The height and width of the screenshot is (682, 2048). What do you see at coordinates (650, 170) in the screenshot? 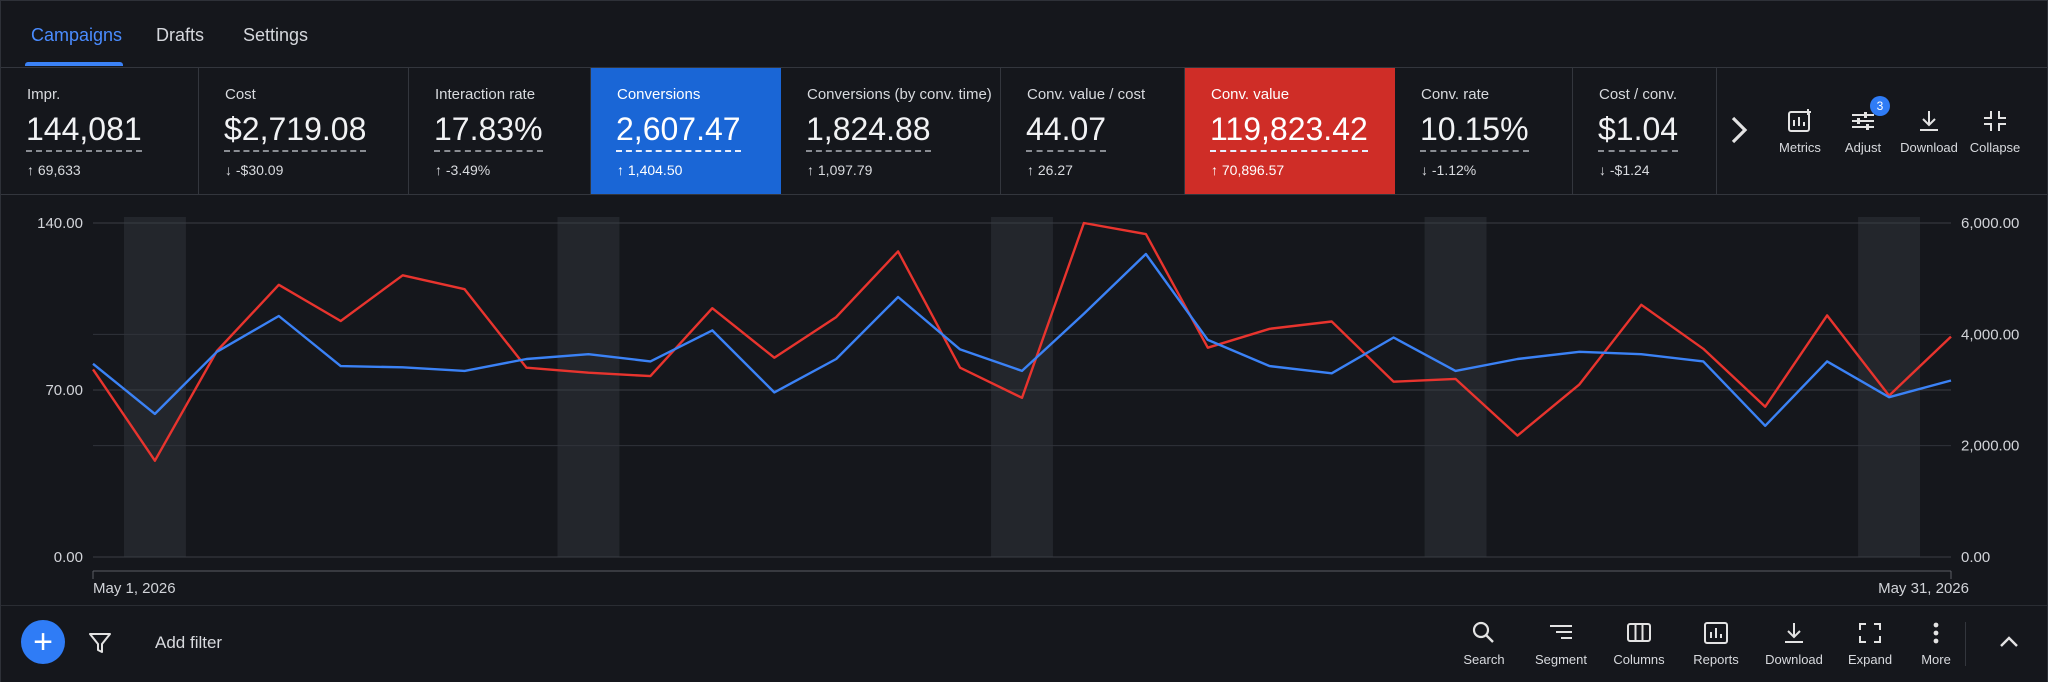
I see `metric-delta: ↑ 1,404.50` at bounding box center [650, 170].